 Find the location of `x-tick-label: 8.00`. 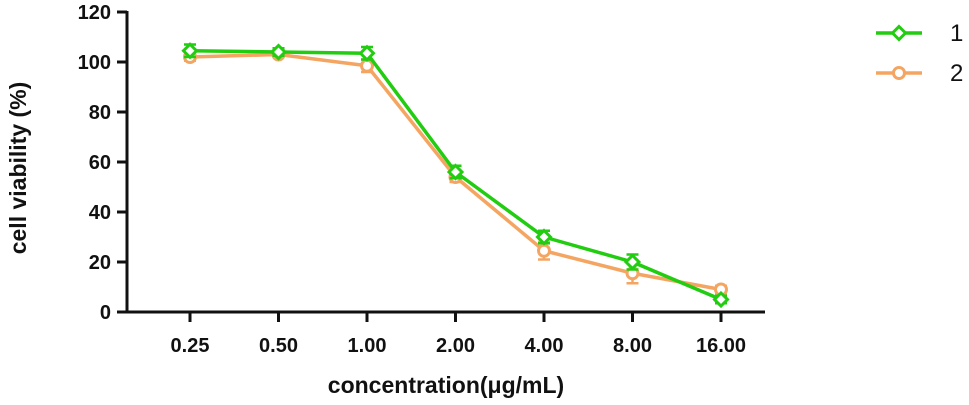

x-tick-label: 8.00 is located at coordinates (632, 346).